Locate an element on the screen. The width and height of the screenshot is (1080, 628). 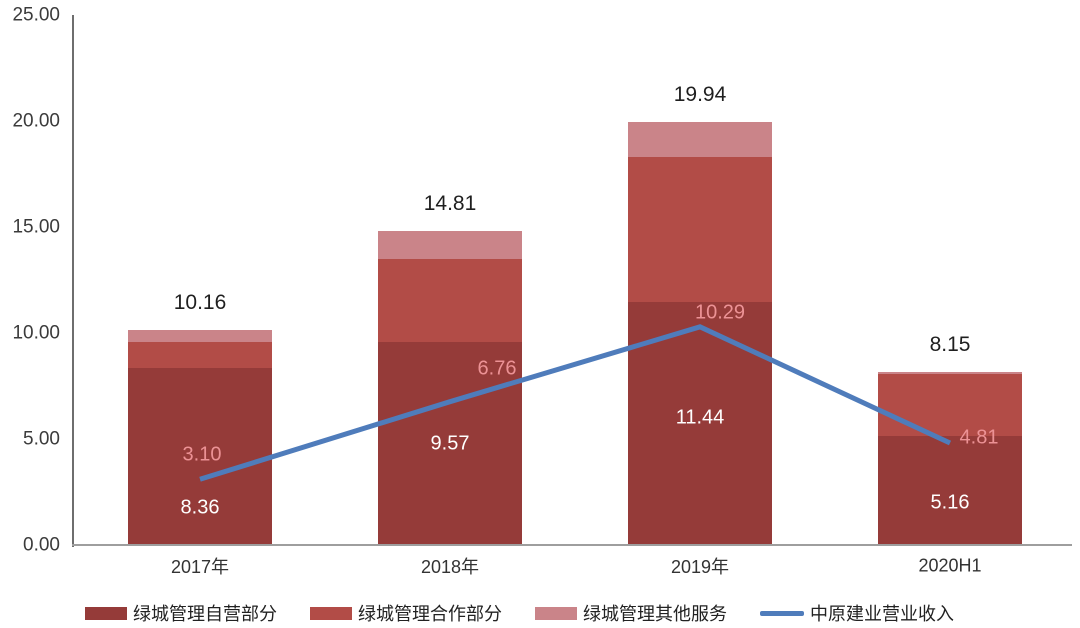
y-axis-line is located at coordinates (73, 281).